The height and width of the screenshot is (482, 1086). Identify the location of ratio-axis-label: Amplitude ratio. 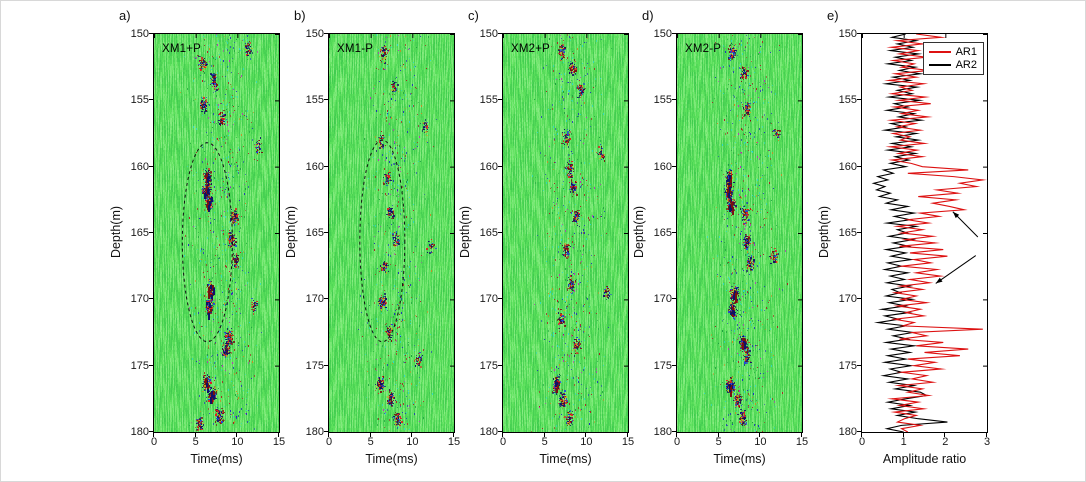
(924, 459).